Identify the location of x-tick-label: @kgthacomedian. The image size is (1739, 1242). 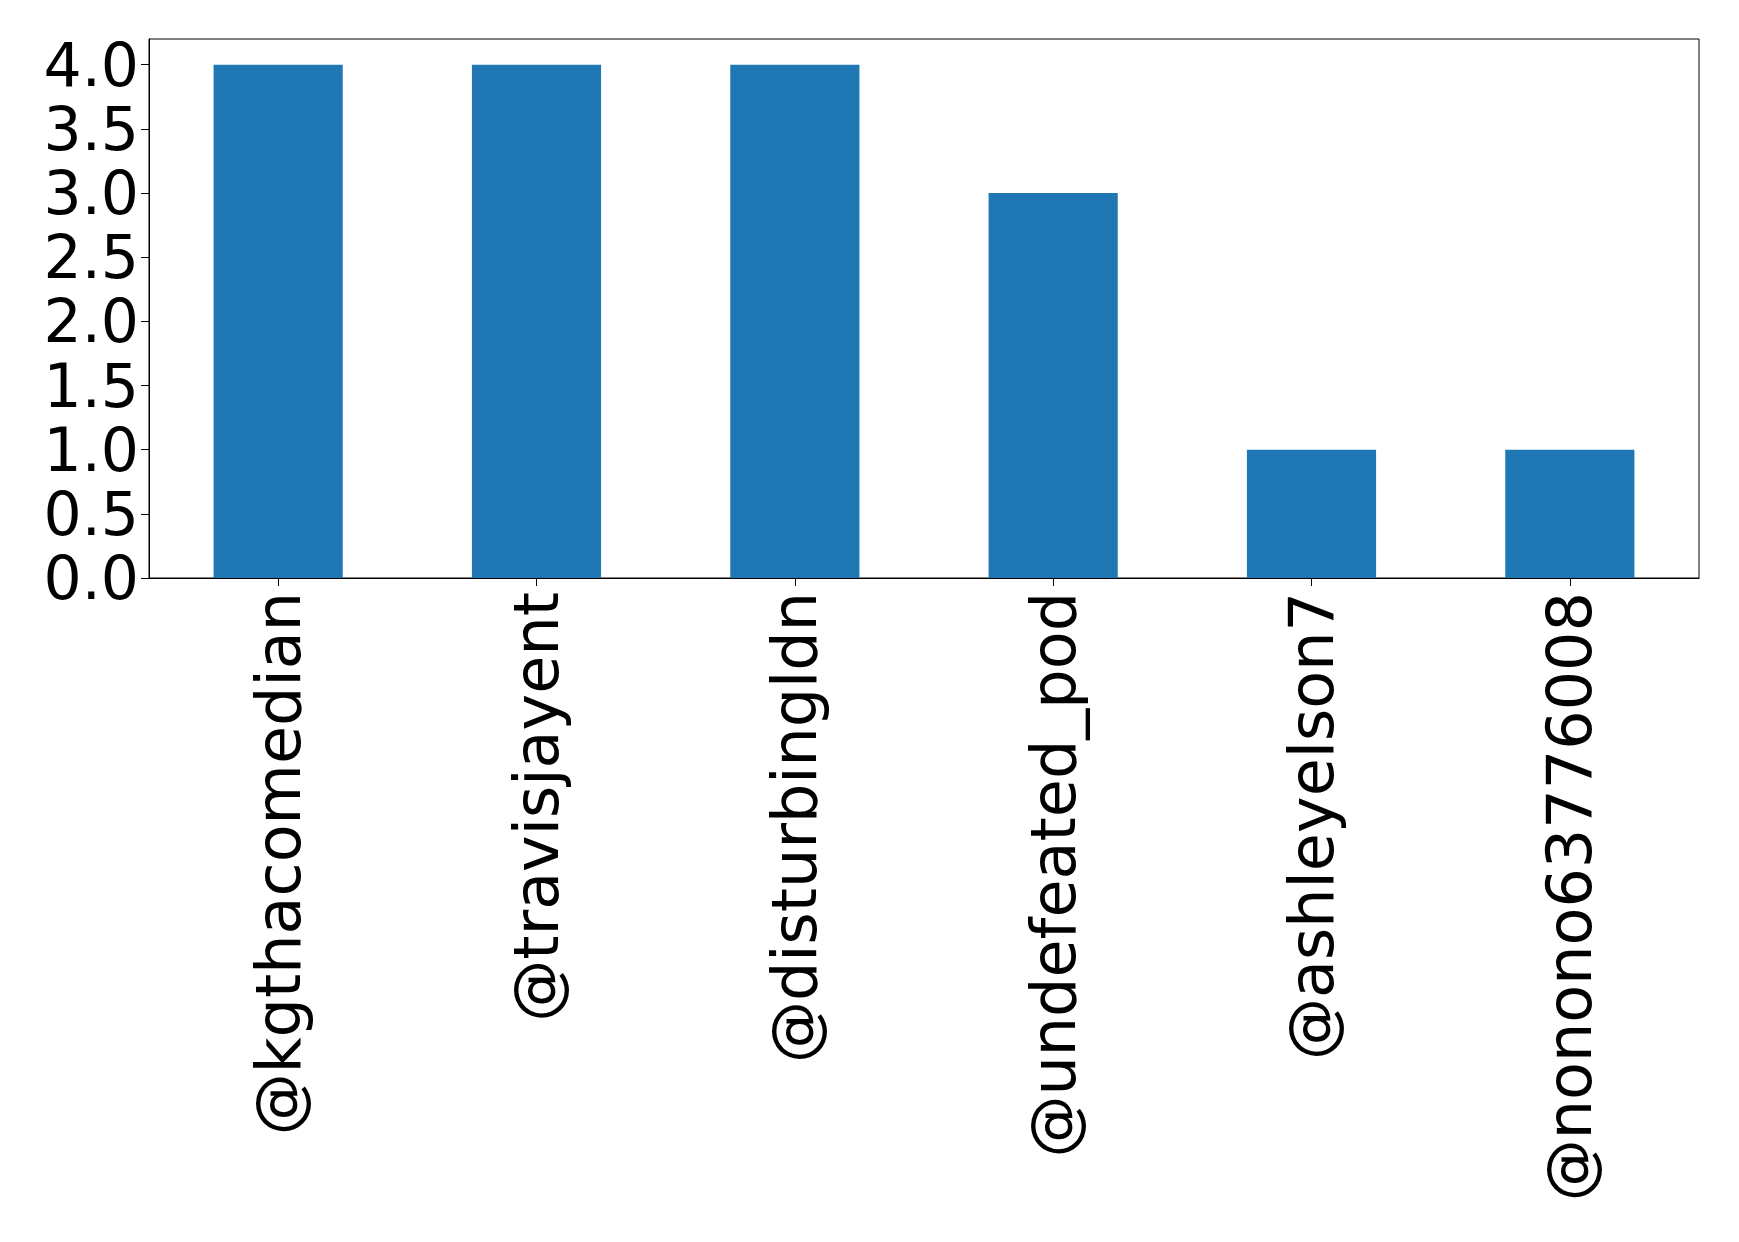
(278, 864).